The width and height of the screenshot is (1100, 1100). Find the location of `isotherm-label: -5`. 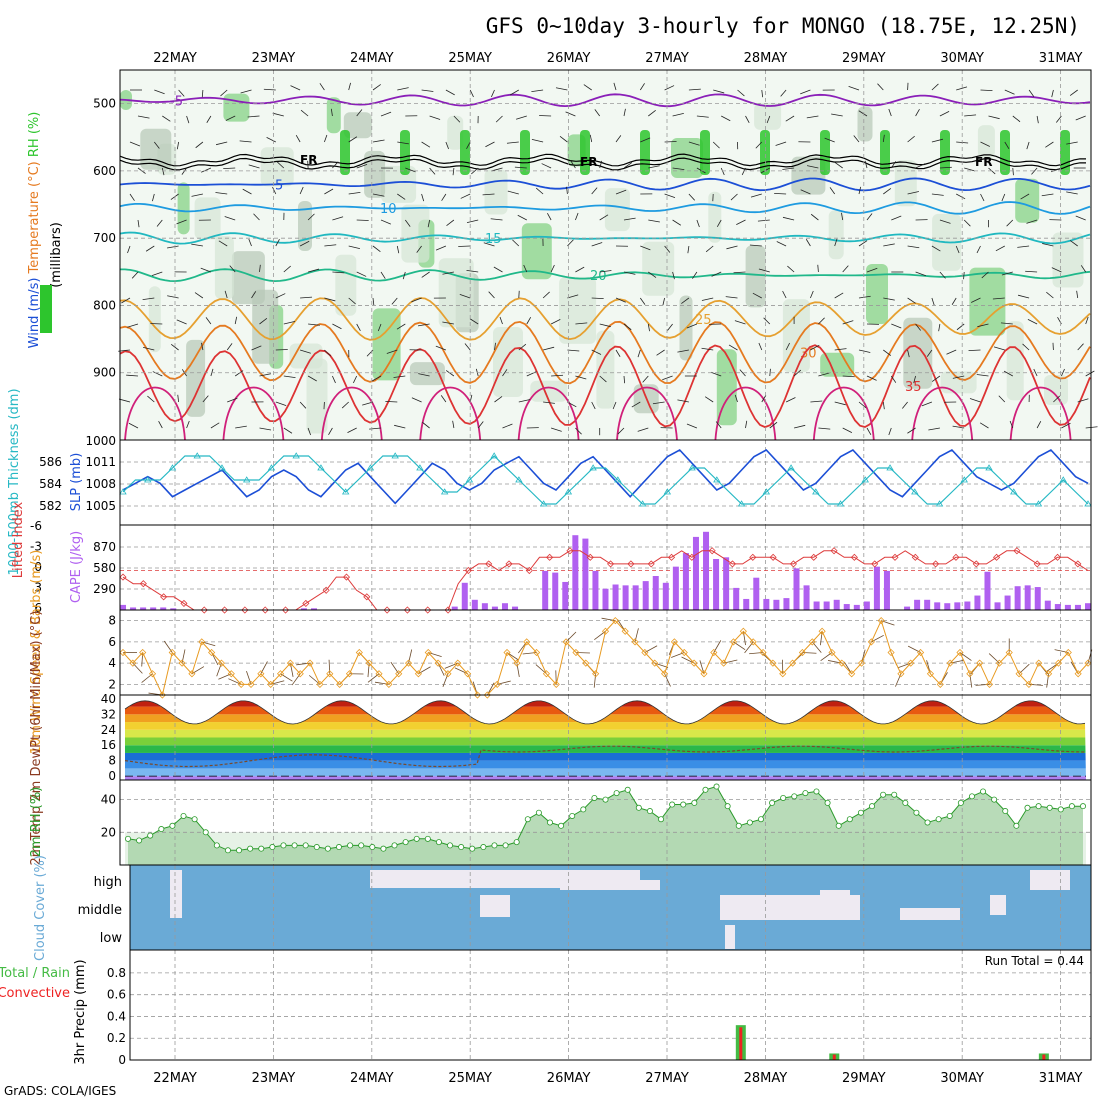

isotherm-label: -5 is located at coordinates (176, 101).